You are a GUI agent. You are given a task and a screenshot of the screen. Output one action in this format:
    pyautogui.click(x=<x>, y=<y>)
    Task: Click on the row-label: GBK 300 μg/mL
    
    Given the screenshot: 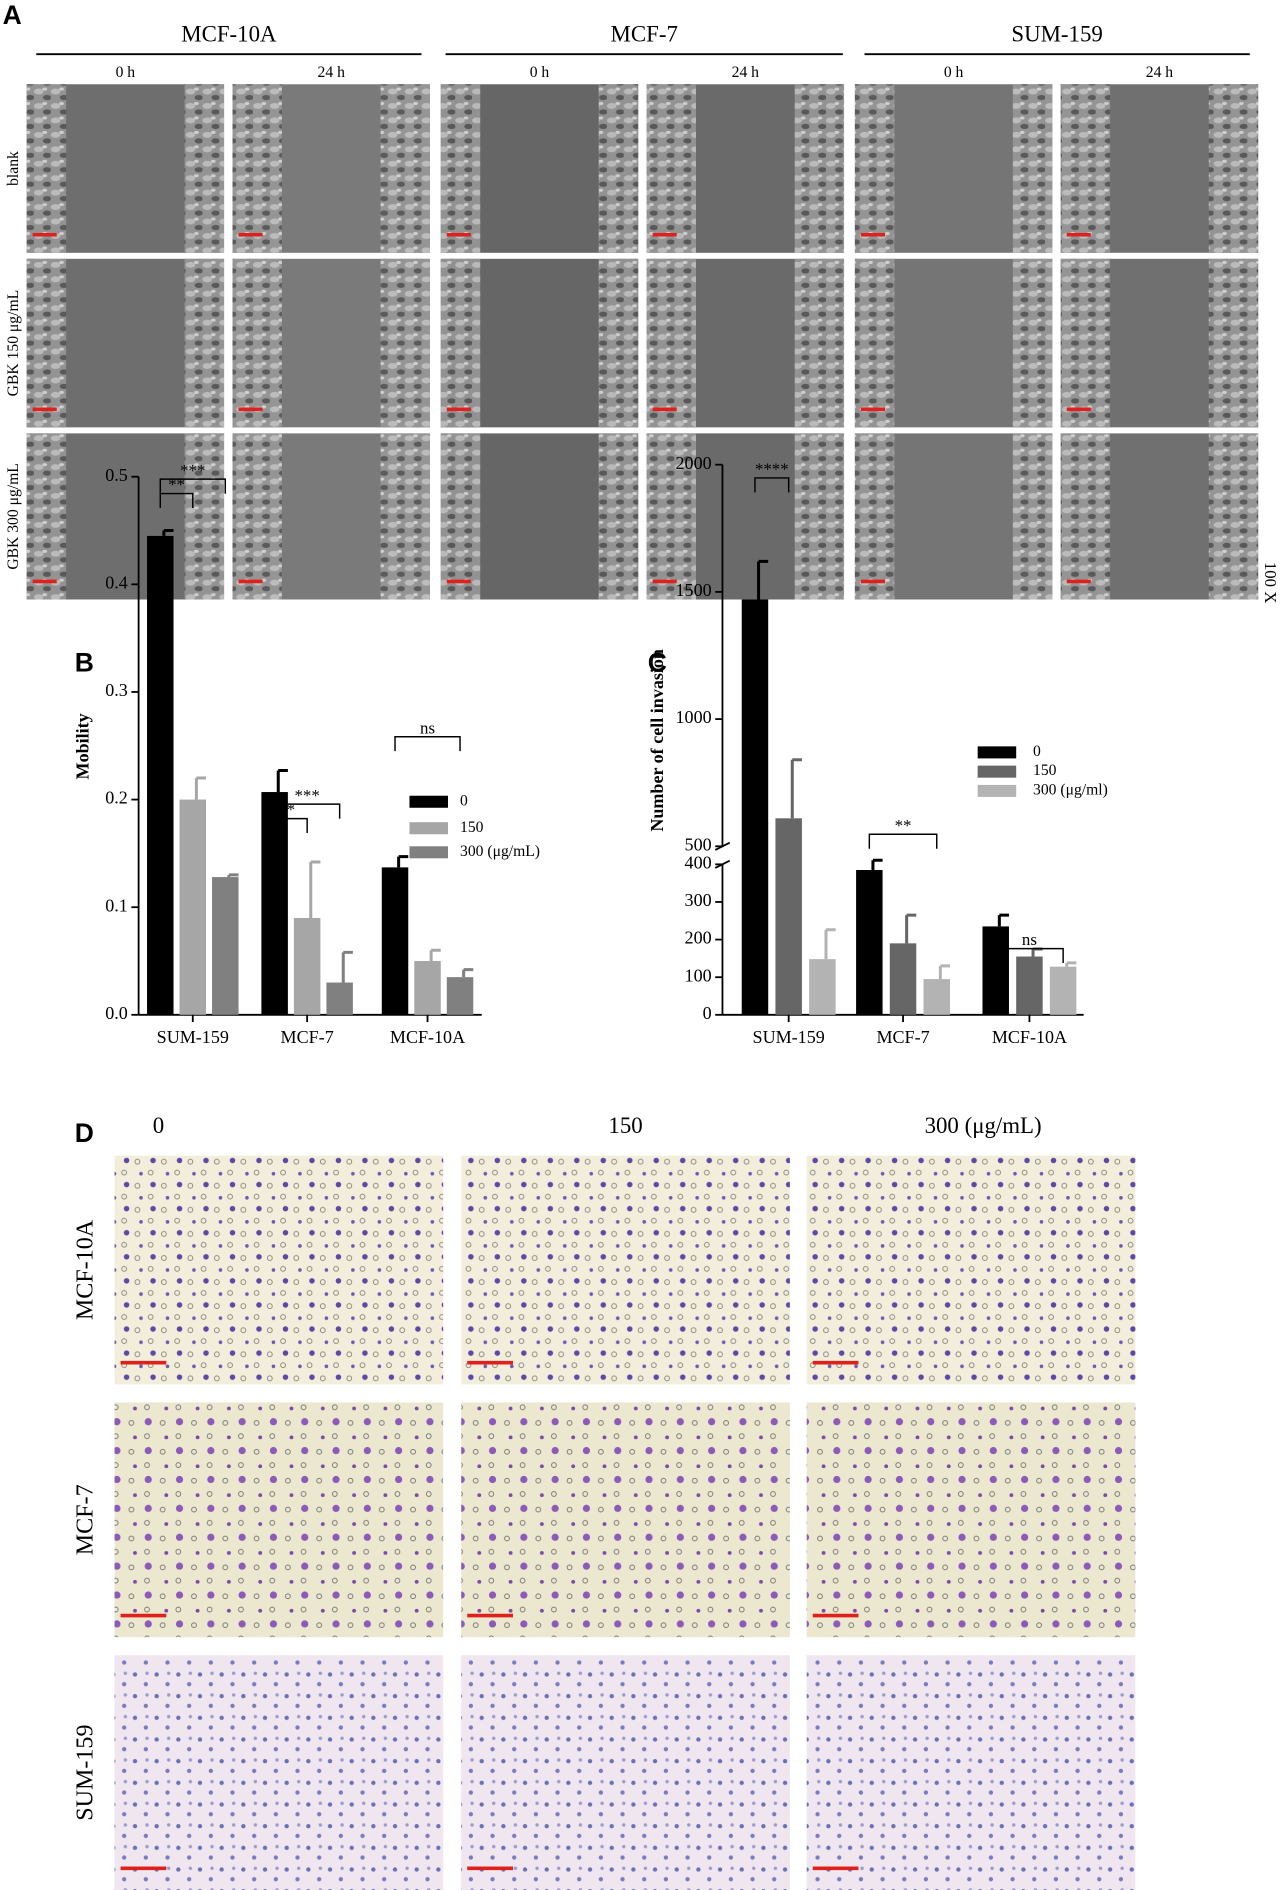 What is the action you would take?
    pyautogui.click(x=13, y=516)
    